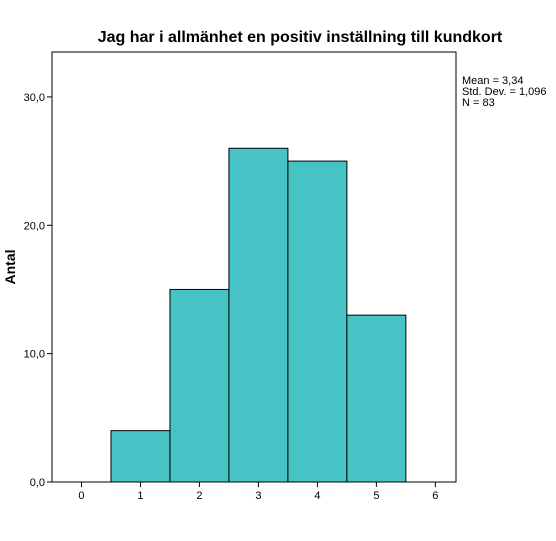 The height and width of the screenshot is (541, 556). I want to click on y-axis-ticks: 0,0 10,0 20,0 30,0, so click(38, 290).